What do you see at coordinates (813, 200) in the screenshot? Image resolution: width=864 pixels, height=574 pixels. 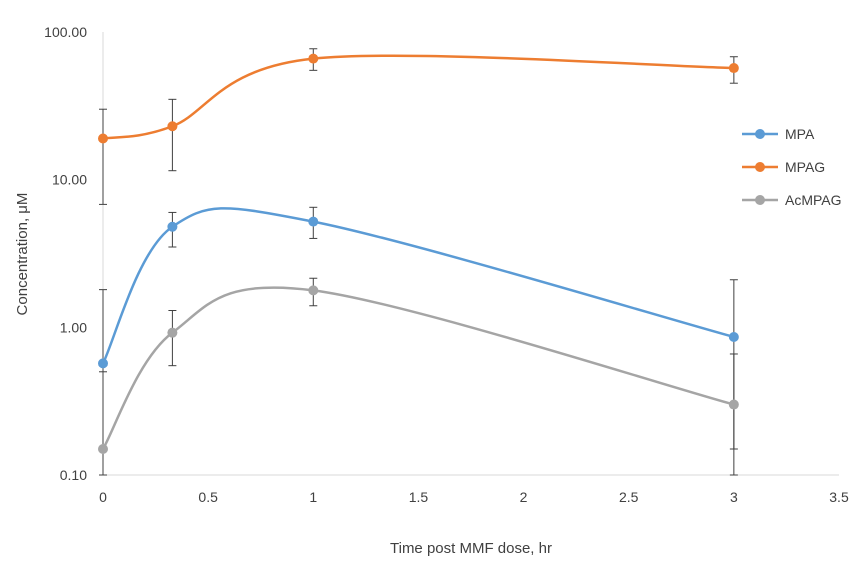 I see `legend-label: AcMPAG` at bounding box center [813, 200].